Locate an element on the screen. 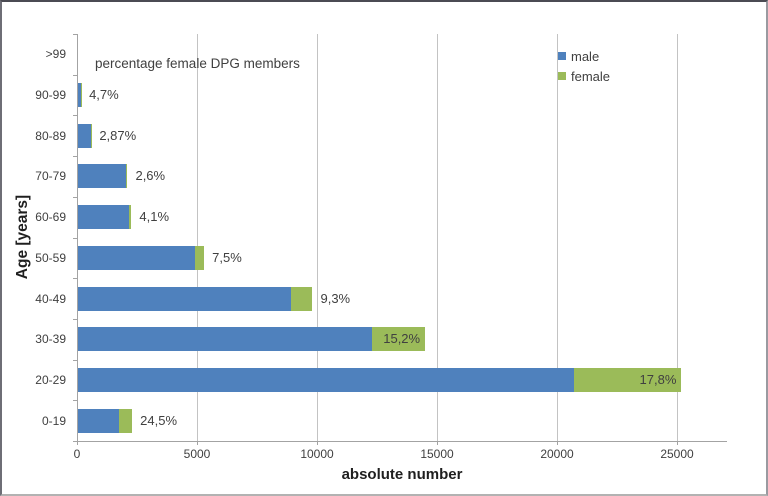 The height and width of the screenshot is (496, 768). stacked-bar: 4,1% is located at coordinates (402, 217).